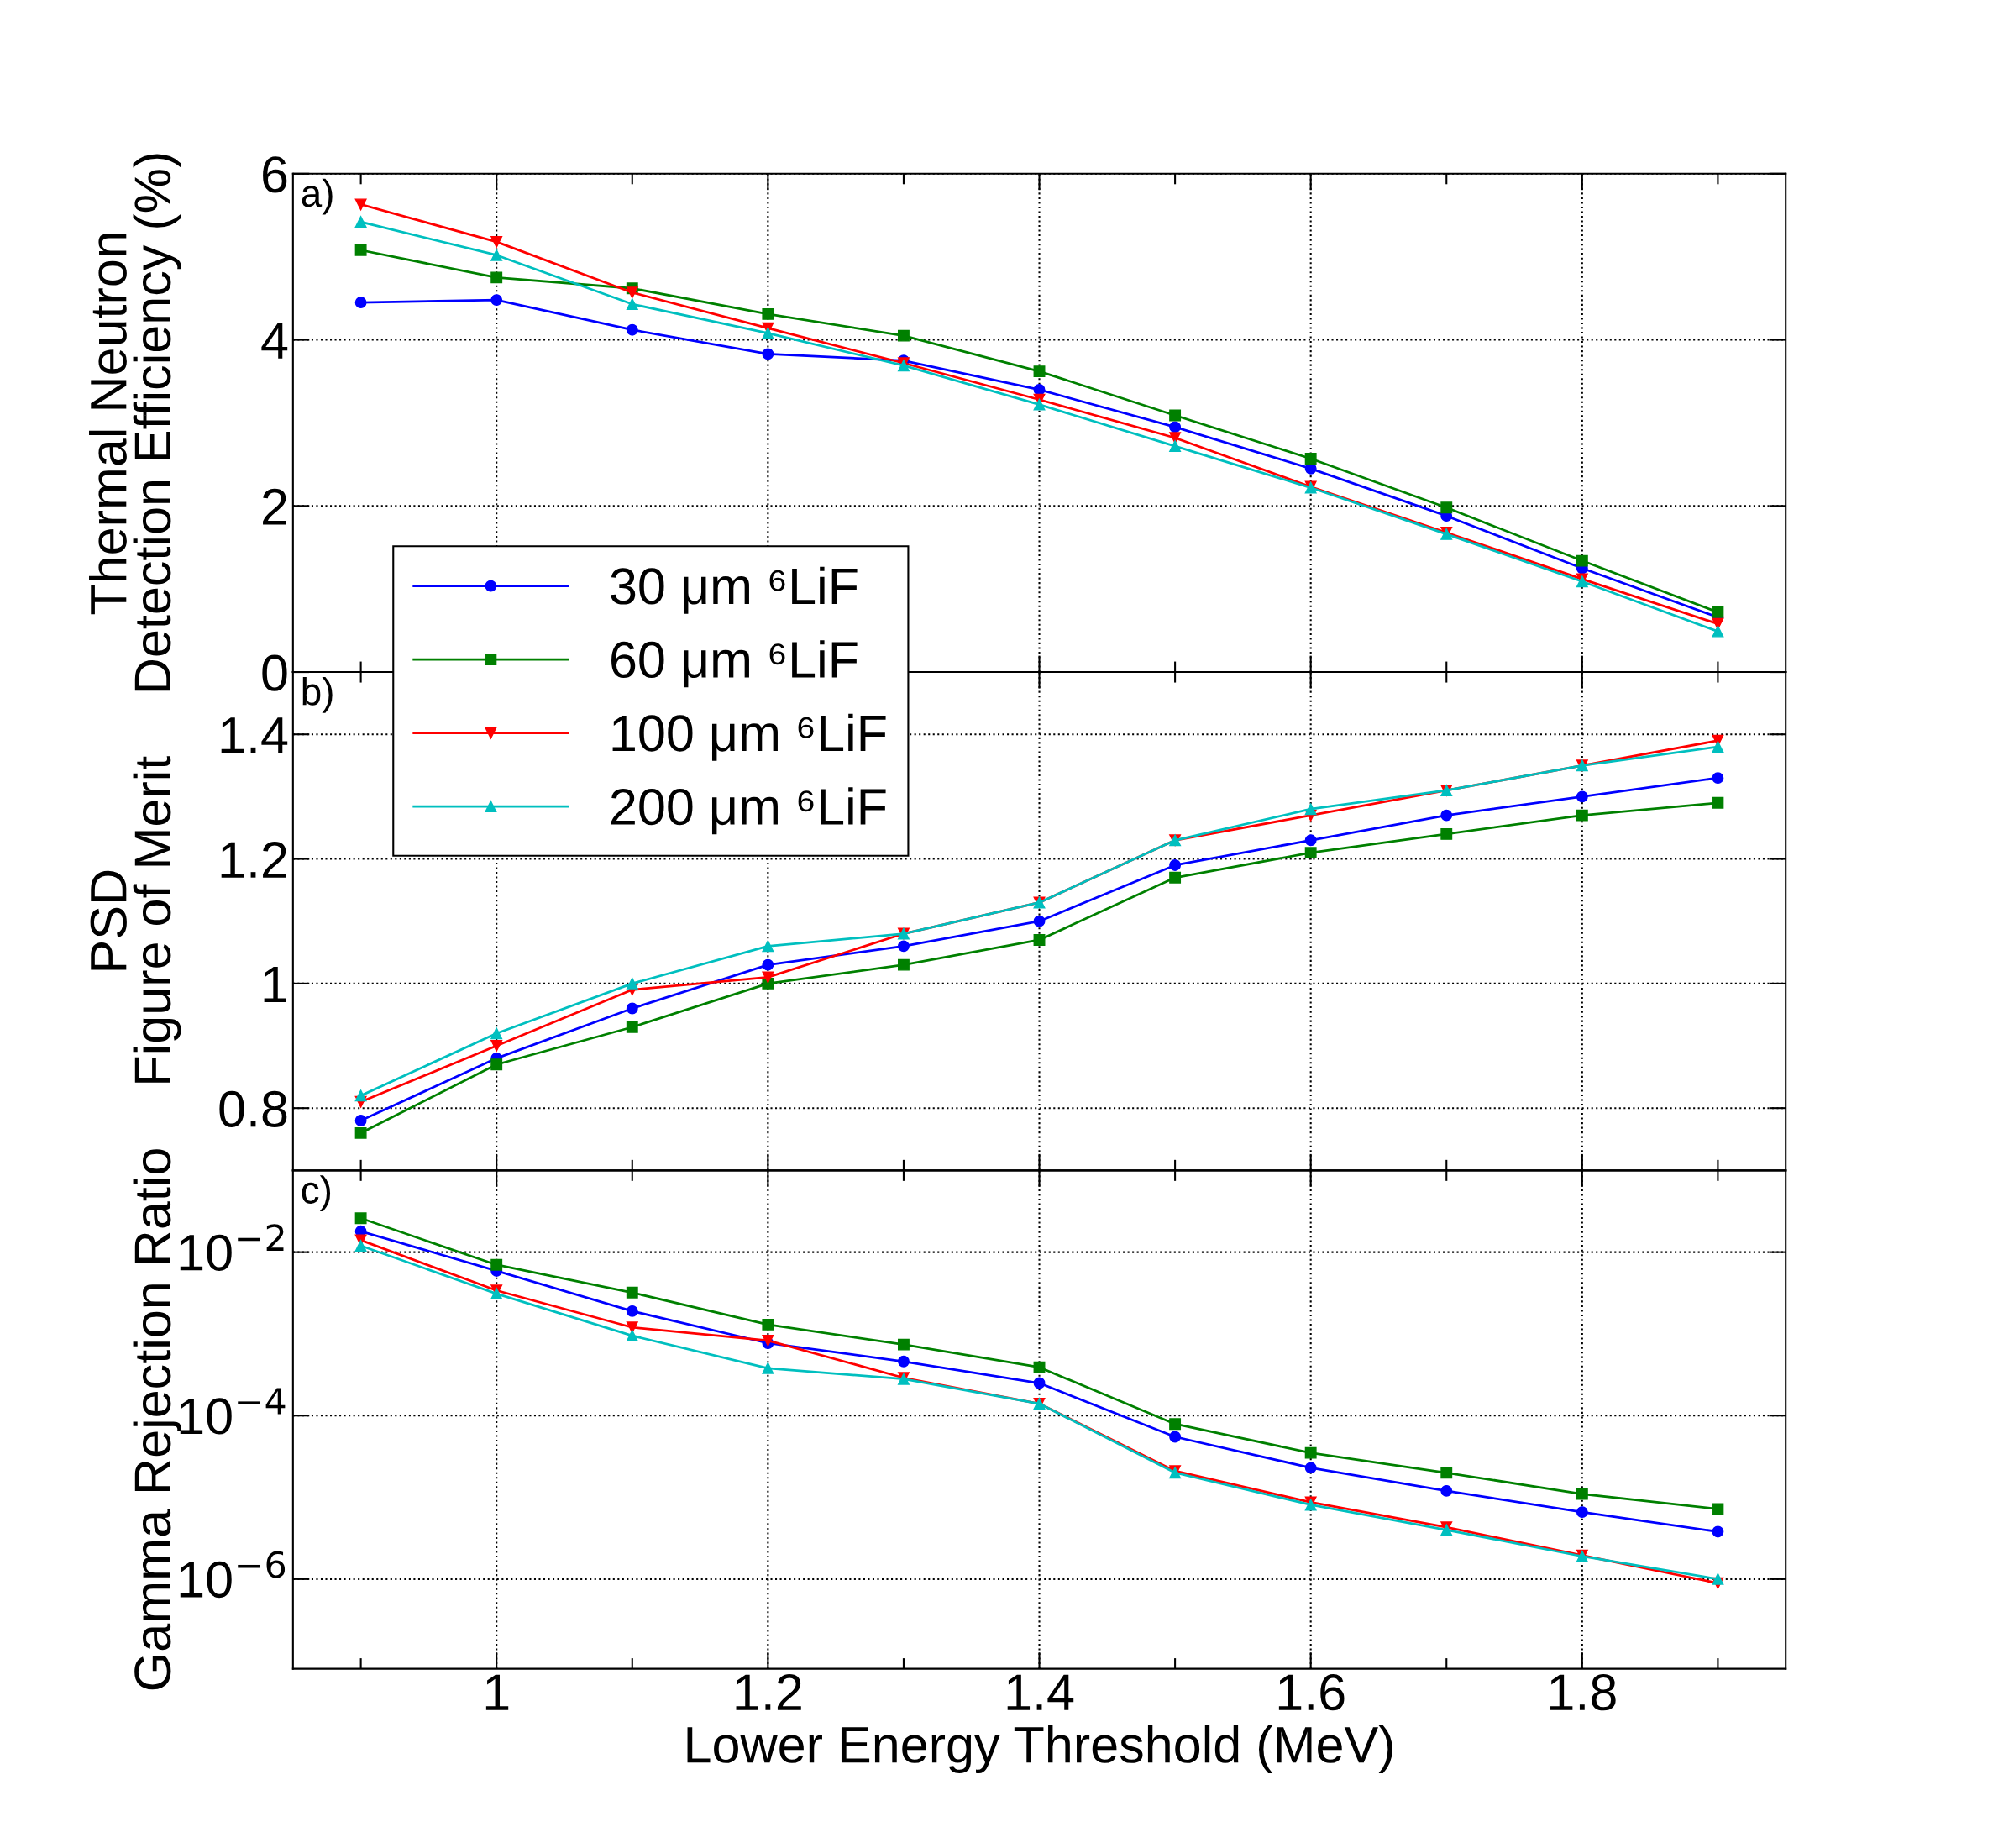 This screenshot has height=1848, width=1993. Describe the element at coordinates (253, 860) in the screenshot. I see `y-tick-label: 1.2` at that location.